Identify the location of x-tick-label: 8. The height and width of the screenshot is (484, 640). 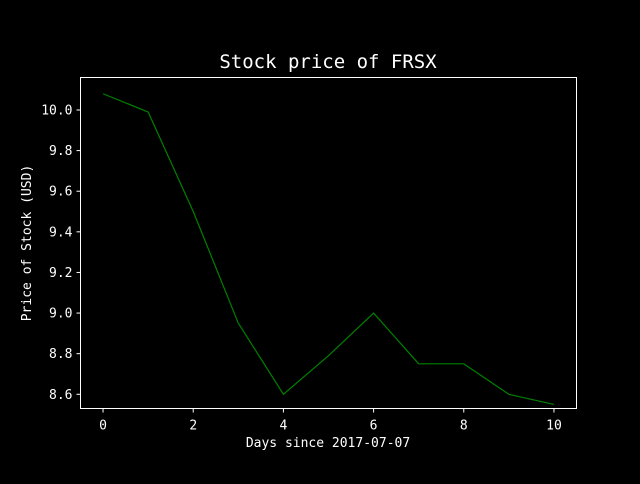
(464, 426).